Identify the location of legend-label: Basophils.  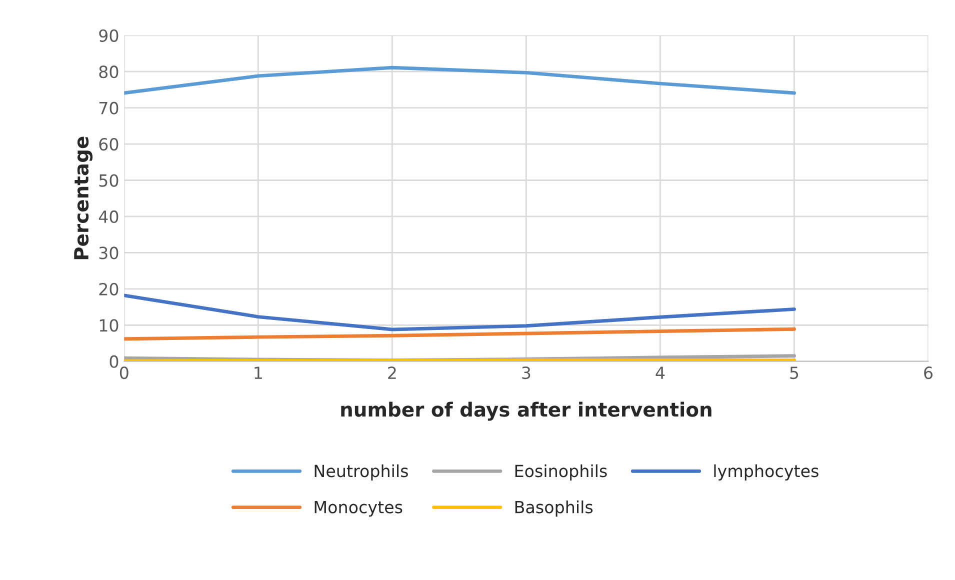
(554, 508).